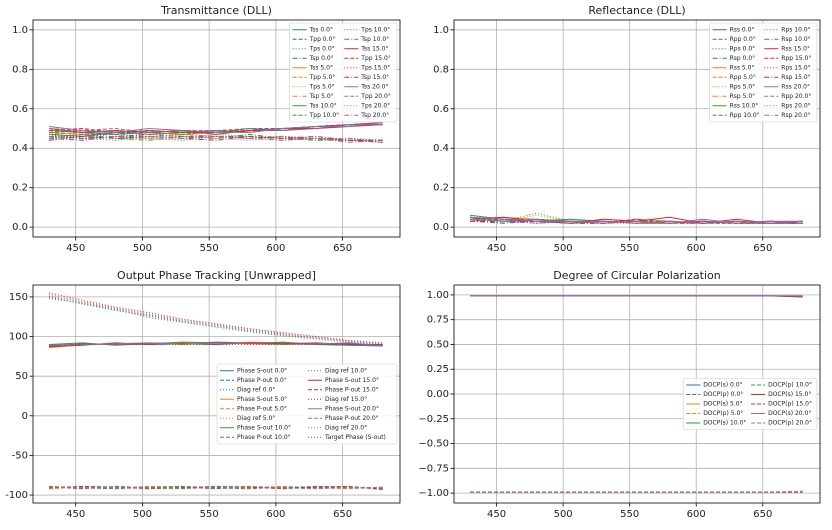 The image size is (832, 530). Describe the element at coordinates (438, 295) in the screenshot. I see `y-tick-label: 1.00` at that location.